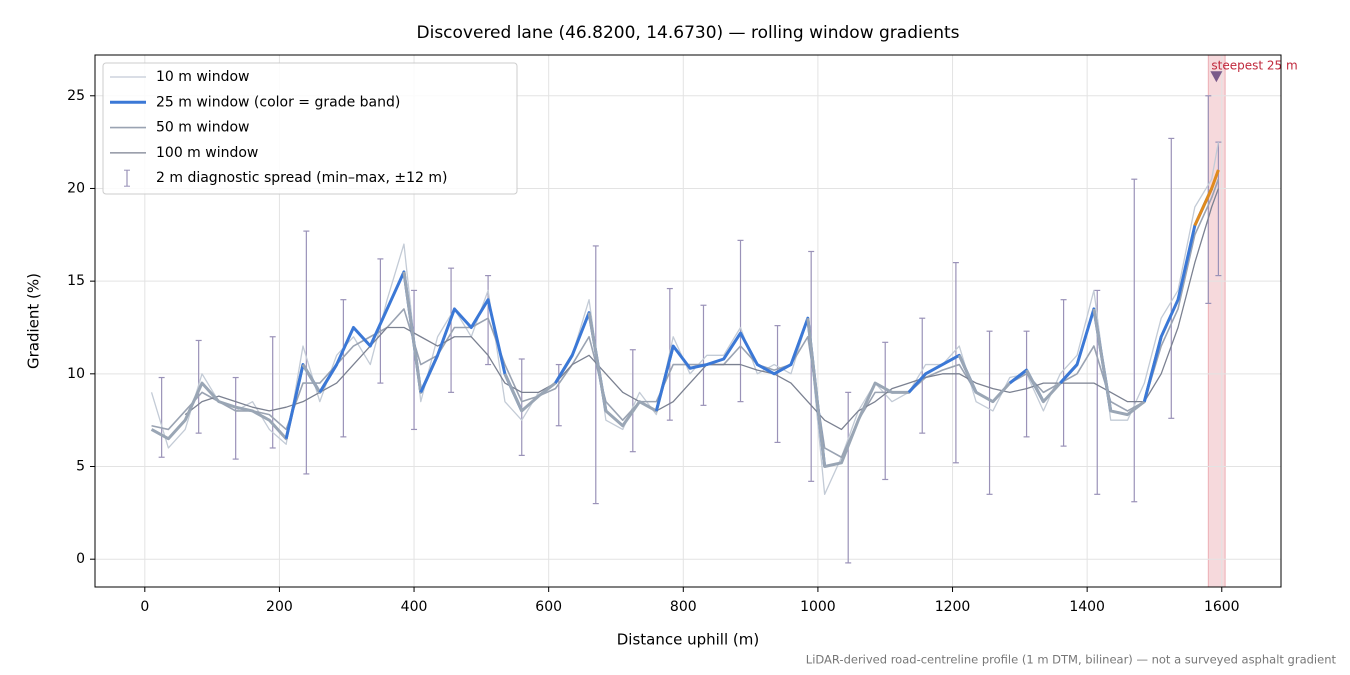 The width and height of the screenshot is (1350, 675). What do you see at coordinates (278, 102) in the screenshot?
I see `legend-label: 25 m window (color = grade band)` at bounding box center [278, 102].